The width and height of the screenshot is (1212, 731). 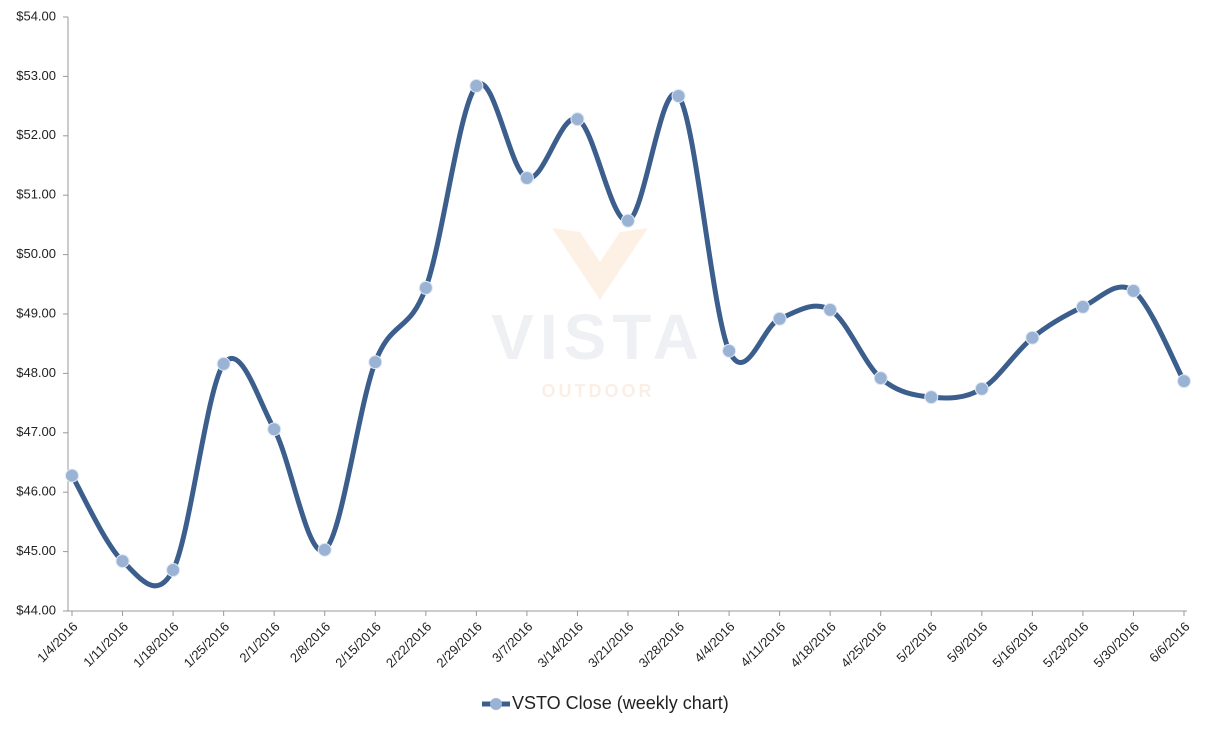 What do you see at coordinates (598, 337) in the screenshot?
I see `watermark: VISTA` at bounding box center [598, 337].